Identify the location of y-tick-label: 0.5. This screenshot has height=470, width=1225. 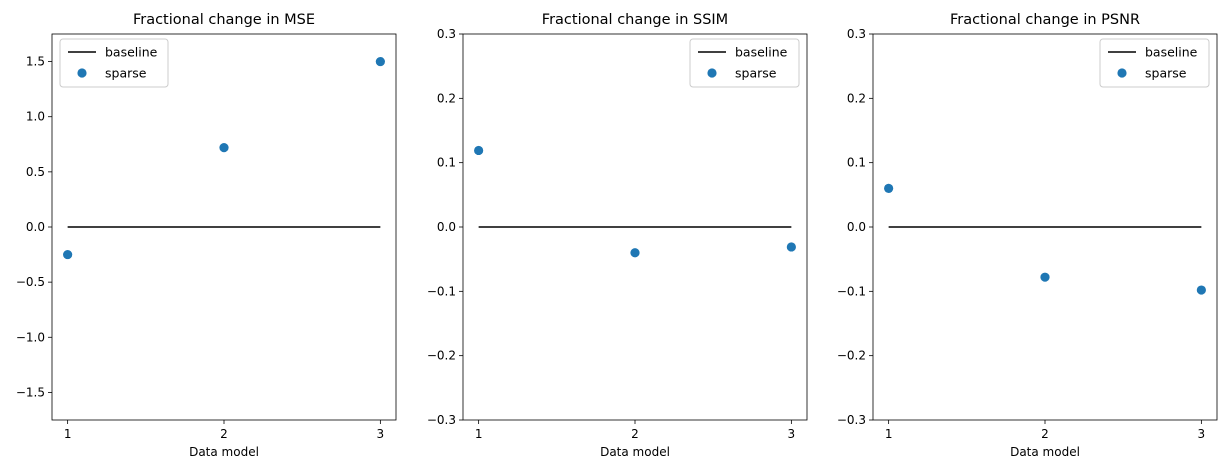
(35, 172).